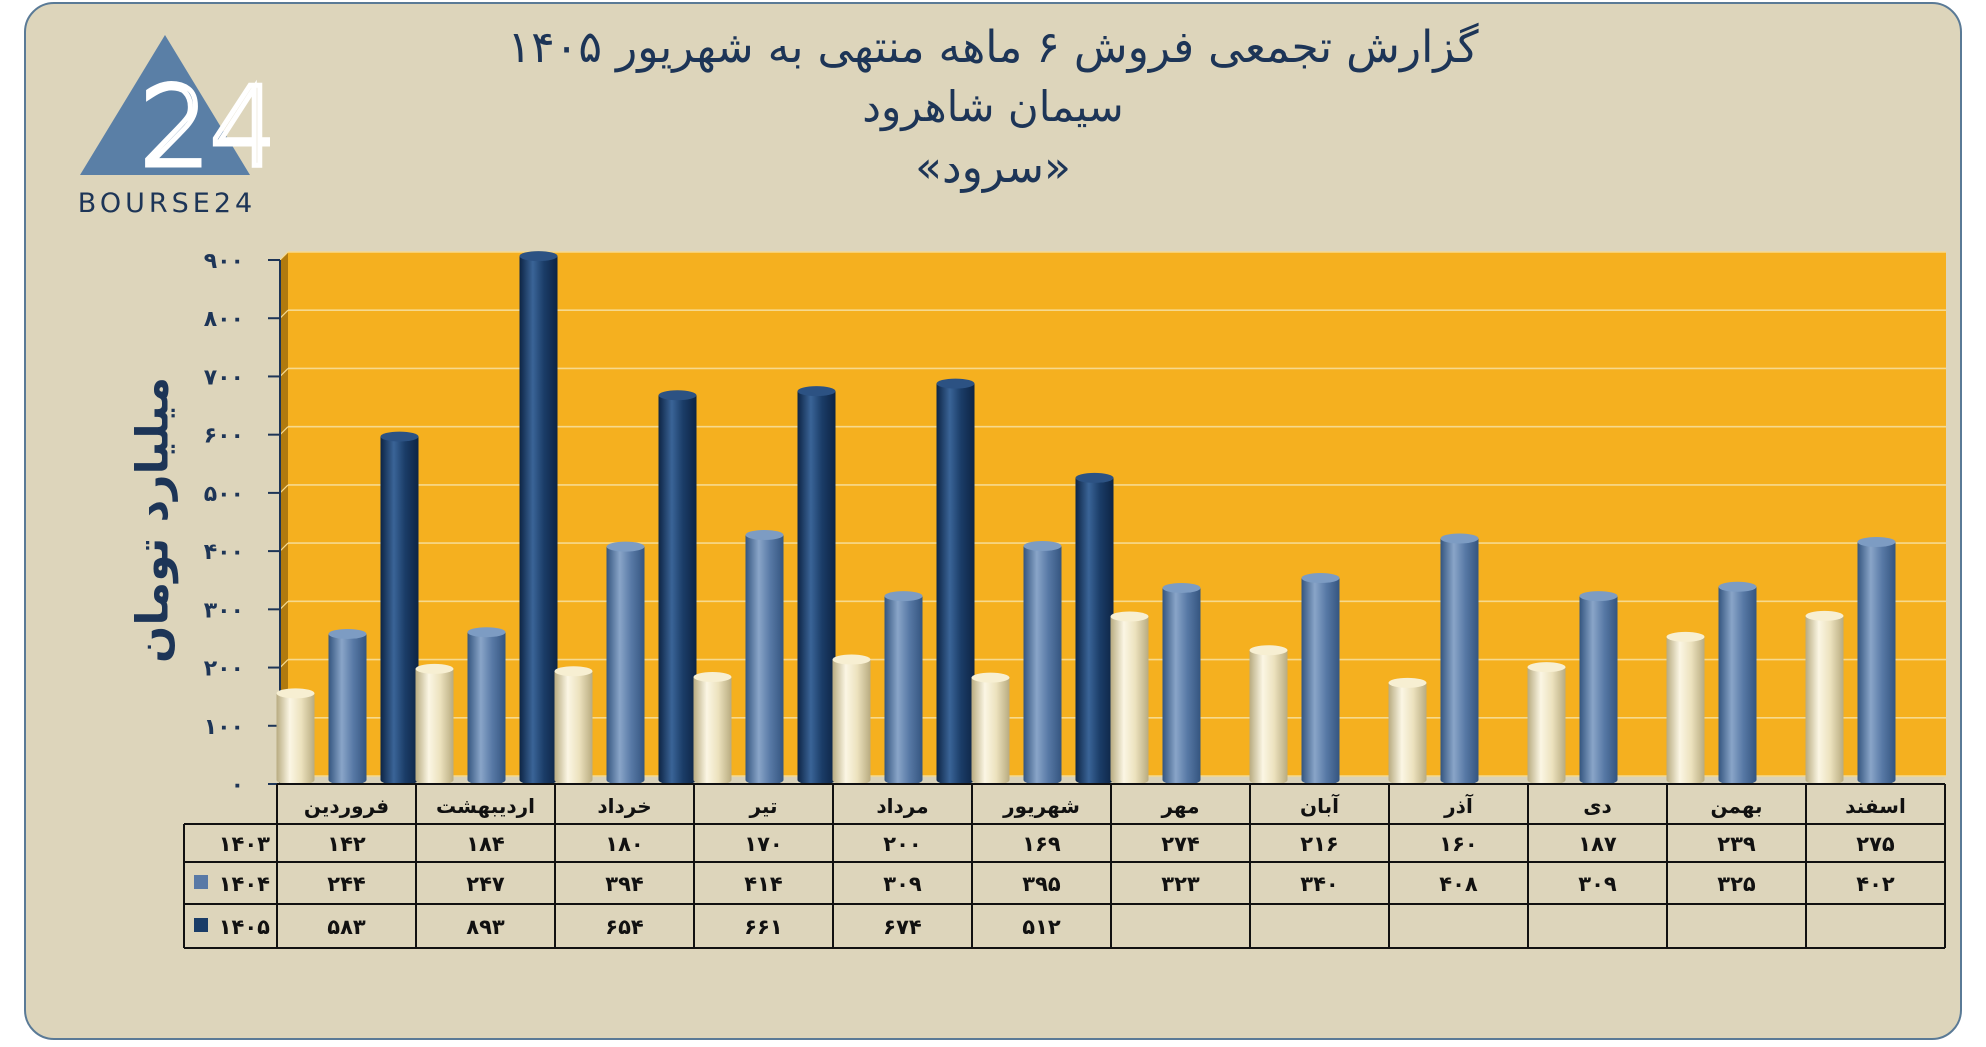 This screenshot has height=1047, width=1986. What do you see at coordinates (1597, 844) in the screenshot?
I see `data-label: ۱۸۷` at bounding box center [1597, 844].